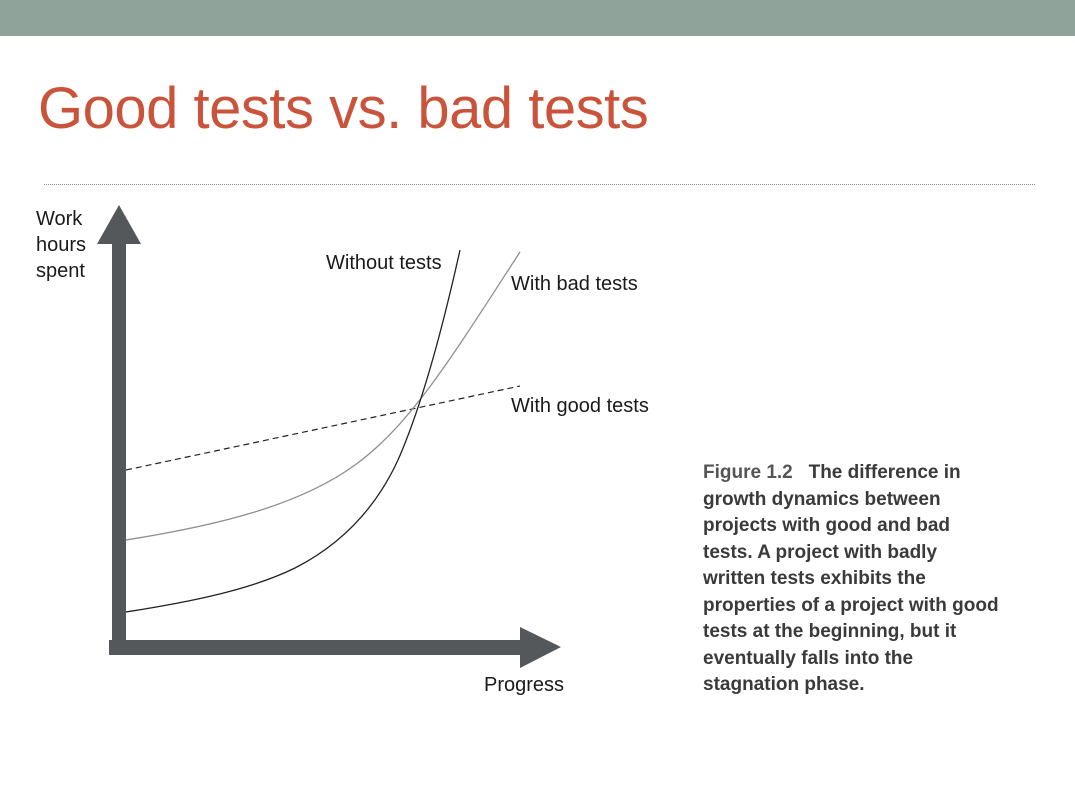  What do you see at coordinates (343, 108) in the screenshot?
I see `slide-title: Good tests vs. bad tests` at bounding box center [343, 108].